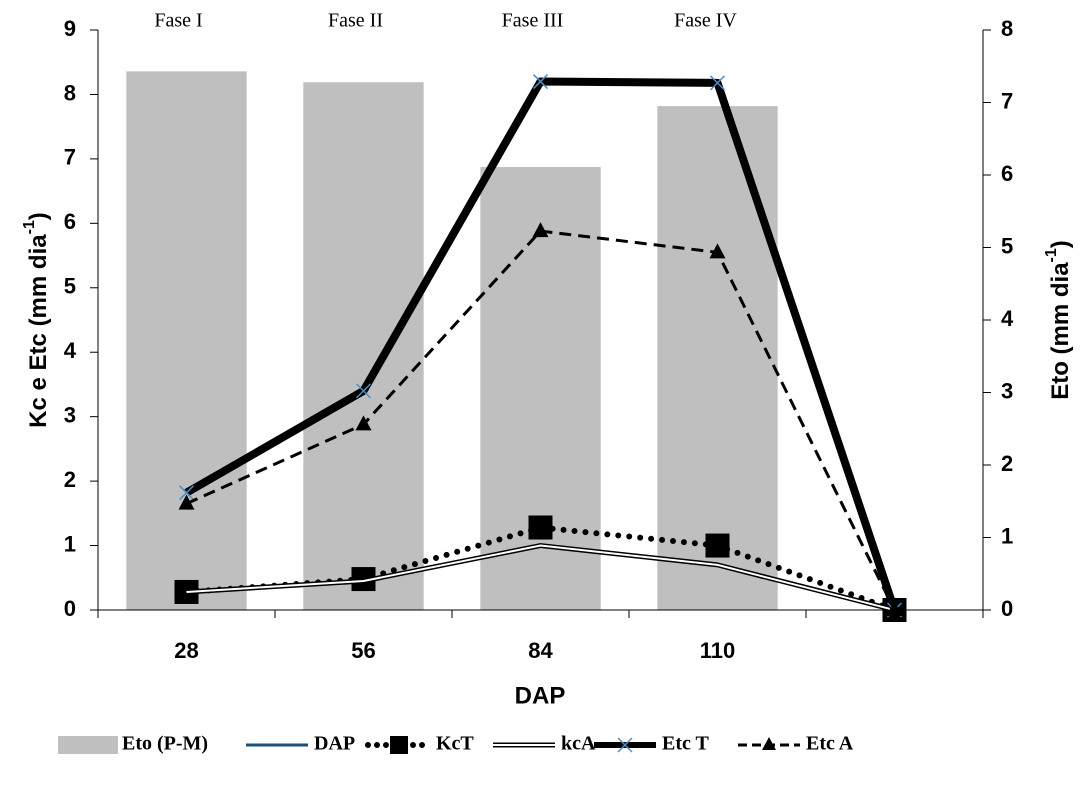  Describe the element at coordinates (334, 744) in the screenshot. I see `legend-label: DAP` at that location.